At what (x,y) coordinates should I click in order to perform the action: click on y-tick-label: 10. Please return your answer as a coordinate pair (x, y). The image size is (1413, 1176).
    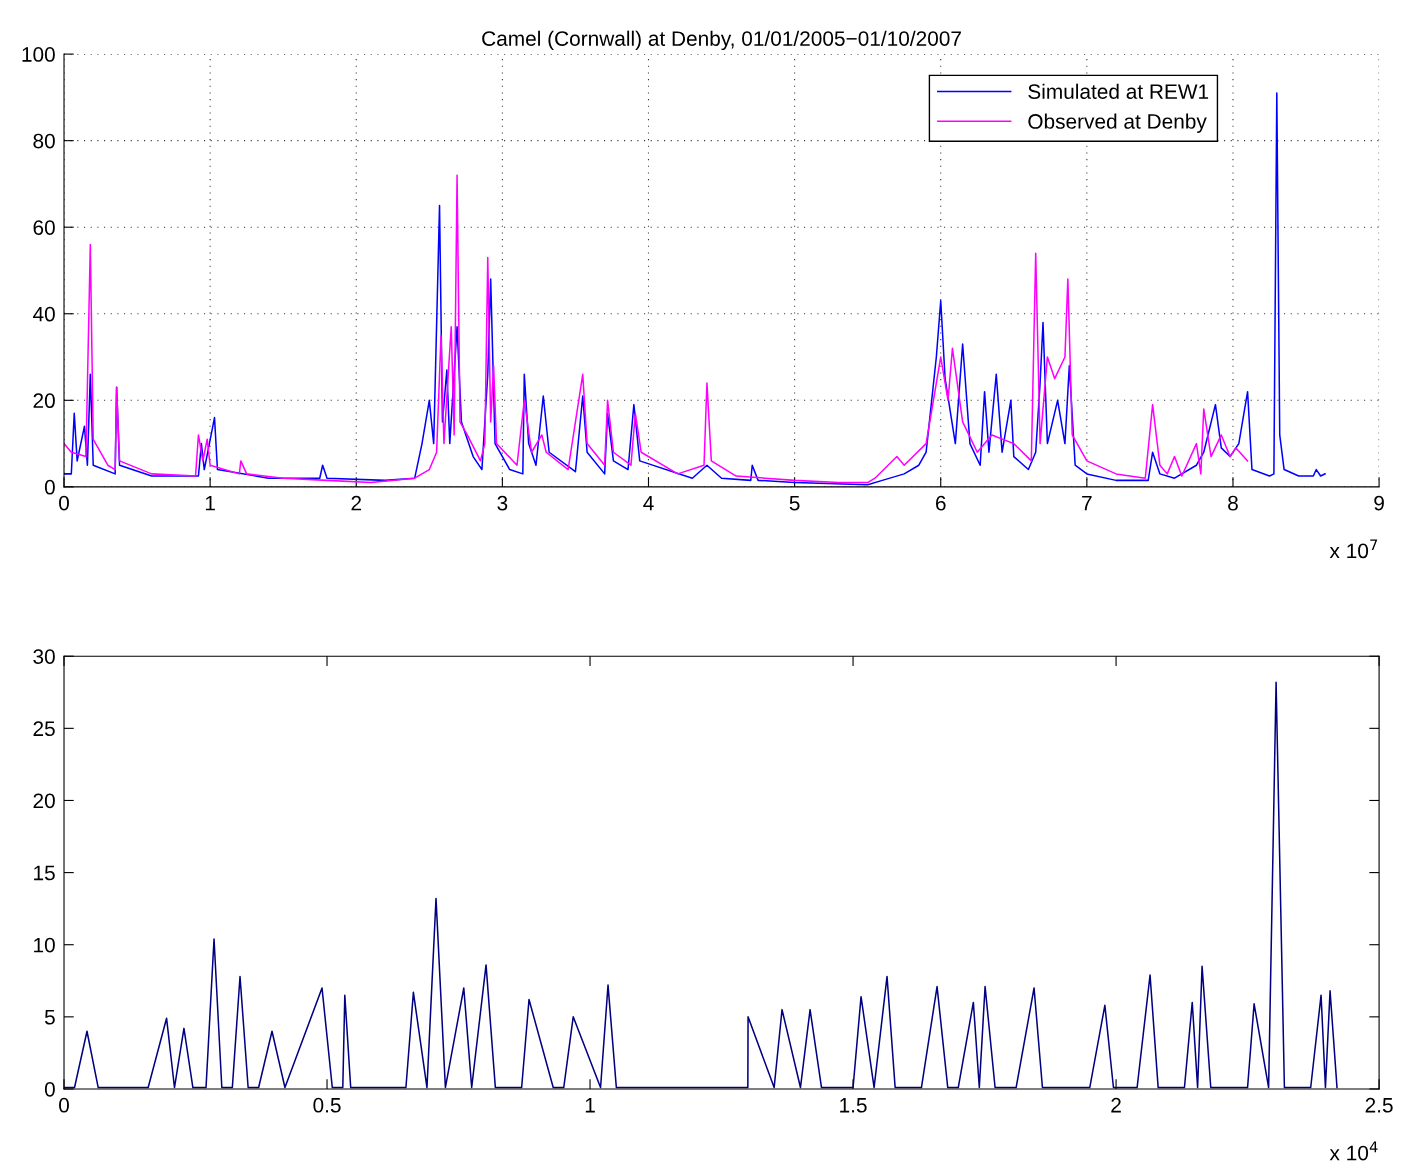
    Looking at the image, I should click on (44, 945).